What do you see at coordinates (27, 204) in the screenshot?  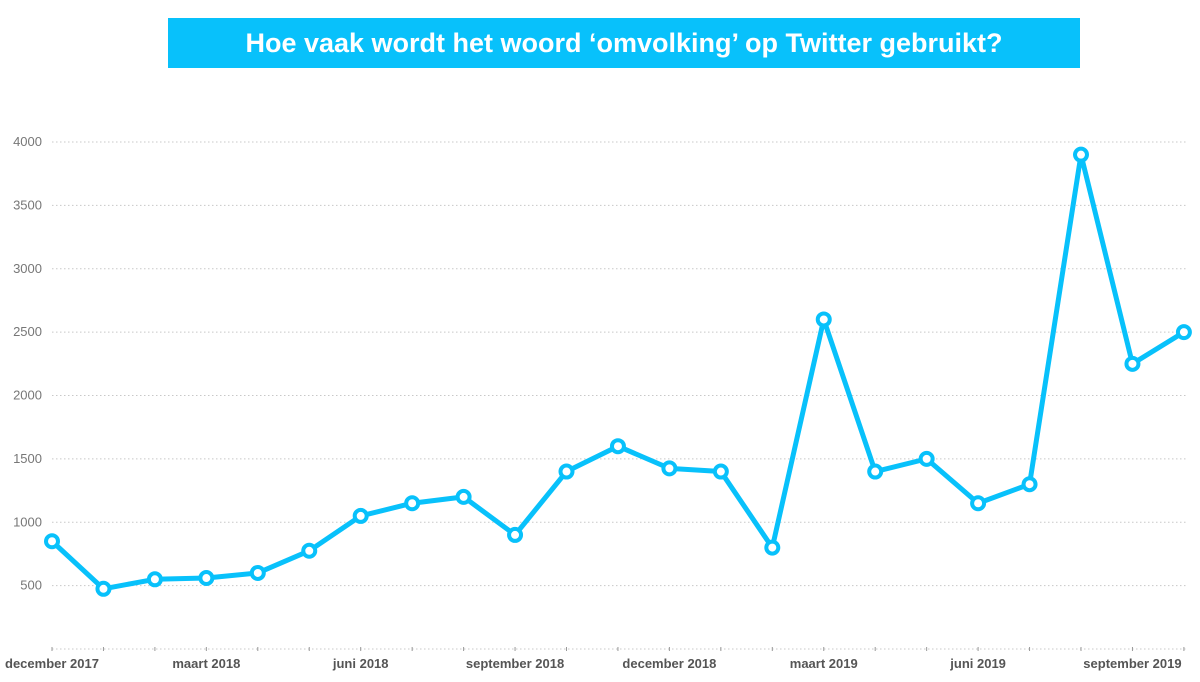 I see `y-tick-label: 3500` at bounding box center [27, 204].